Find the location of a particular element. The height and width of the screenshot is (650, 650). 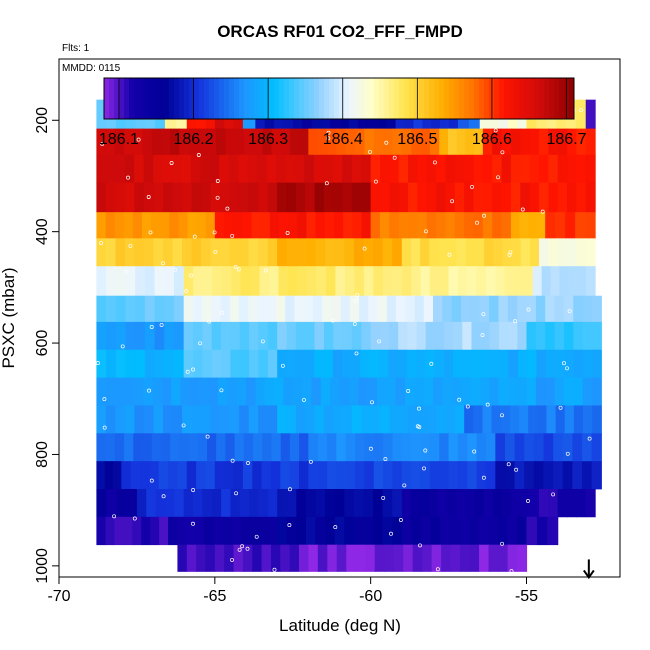

x-axis: -70 -65 -60 -55 is located at coordinates (292, 590).